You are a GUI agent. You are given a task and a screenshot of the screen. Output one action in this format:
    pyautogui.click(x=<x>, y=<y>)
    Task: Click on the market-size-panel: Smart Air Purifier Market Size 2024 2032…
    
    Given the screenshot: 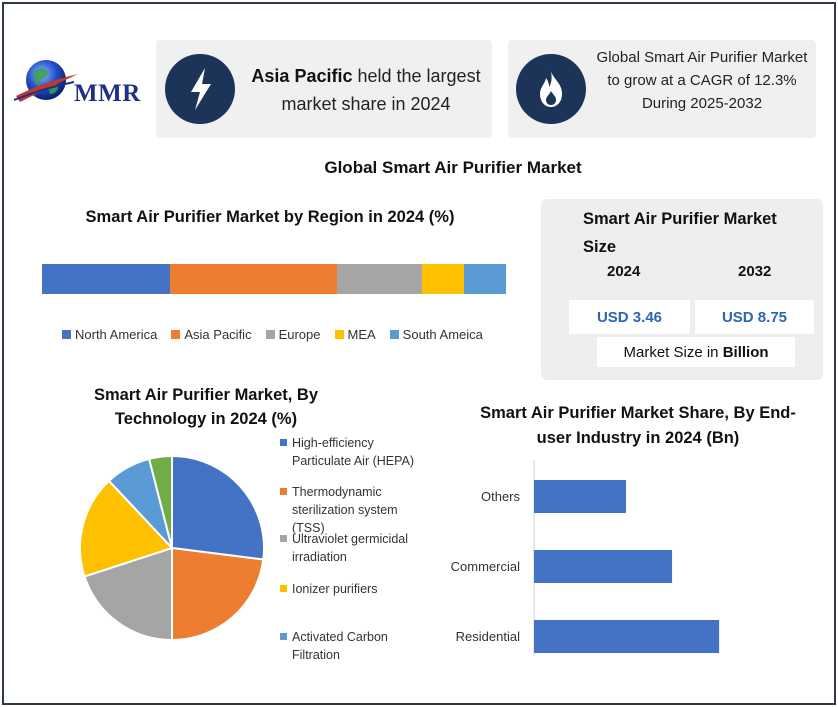 What is the action you would take?
    pyautogui.click(x=682, y=289)
    